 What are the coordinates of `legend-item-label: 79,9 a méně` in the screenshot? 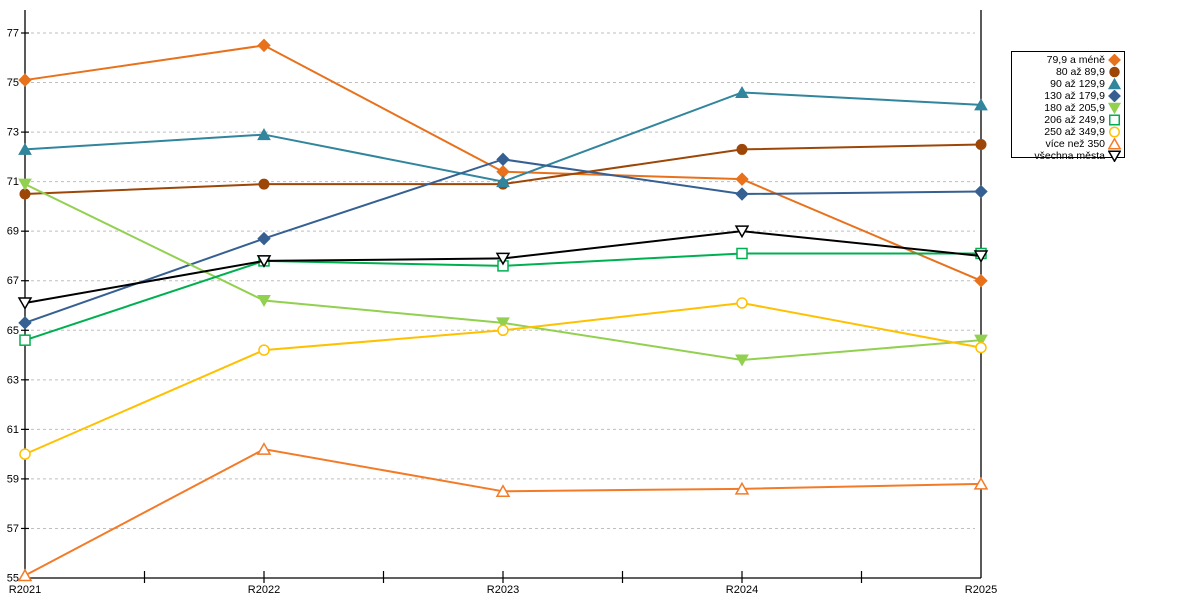 It's located at (1075, 59).